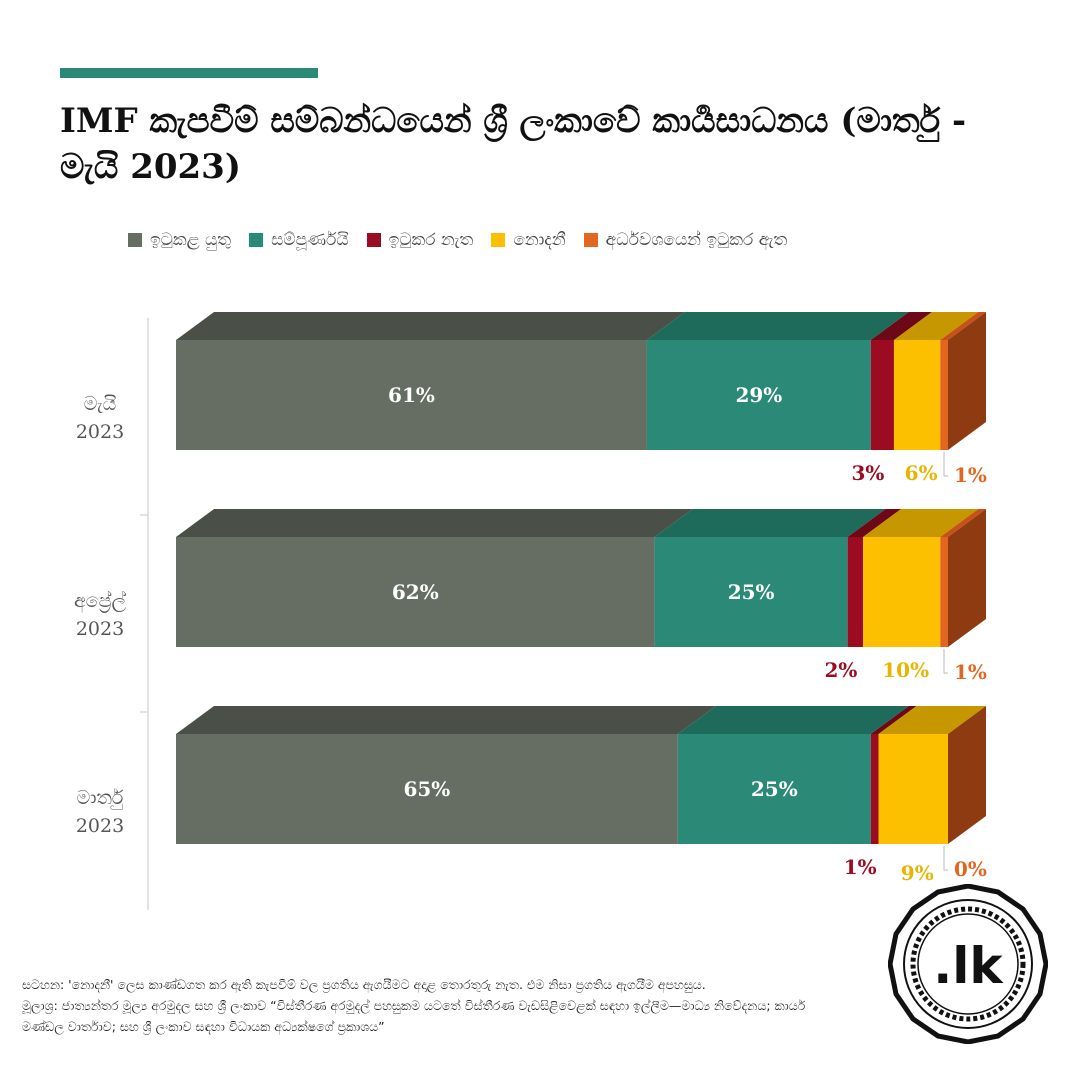 This screenshot has height=1080, width=1080. I want to click on data-label: 65%, so click(426, 789).